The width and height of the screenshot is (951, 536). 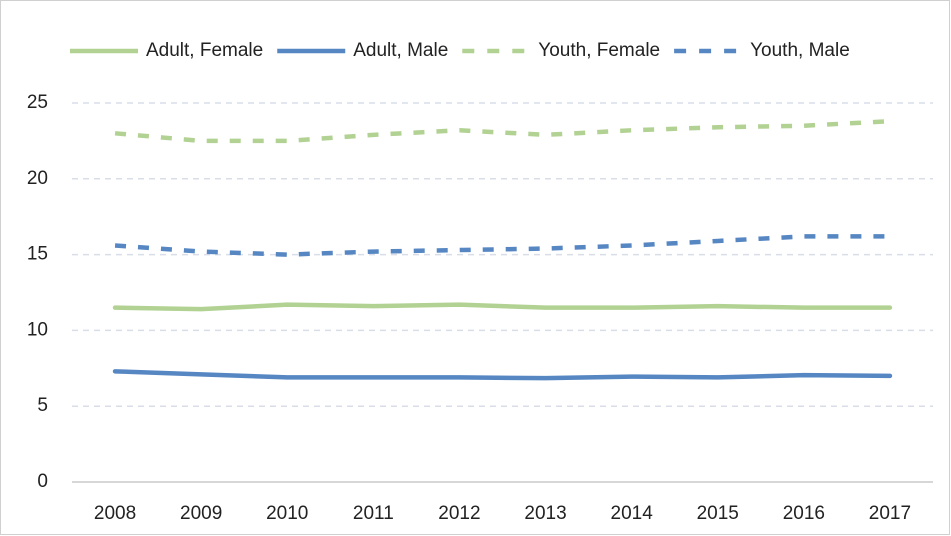 What do you see at coordinates (201, 513) in the screenshot?
I see `x-tick-label: 2009` at bounding box center [201, 513].